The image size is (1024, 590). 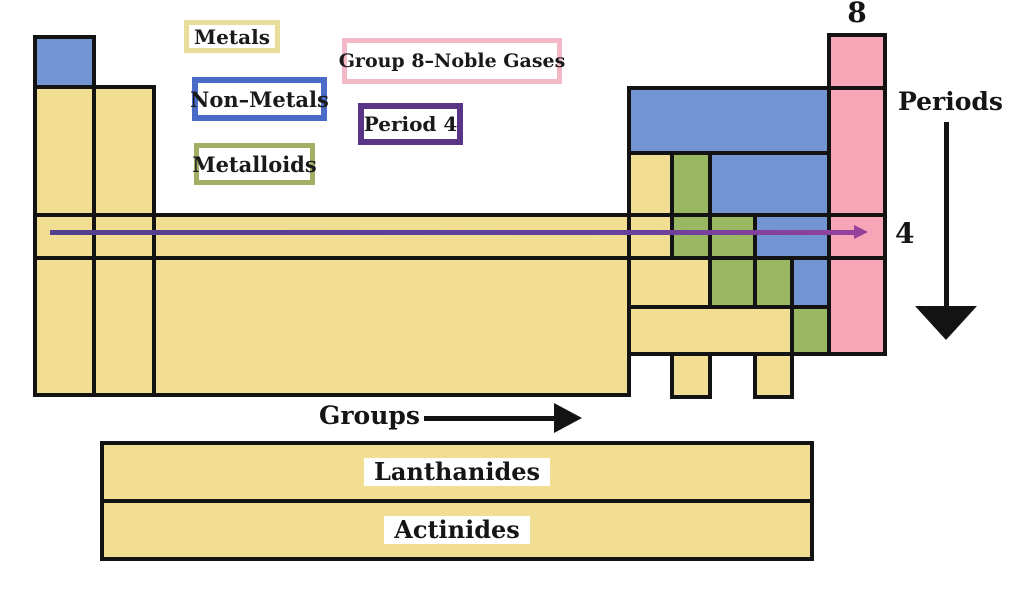 I want to click on nonmetal-cell-period5, so click(x=810, y=282).